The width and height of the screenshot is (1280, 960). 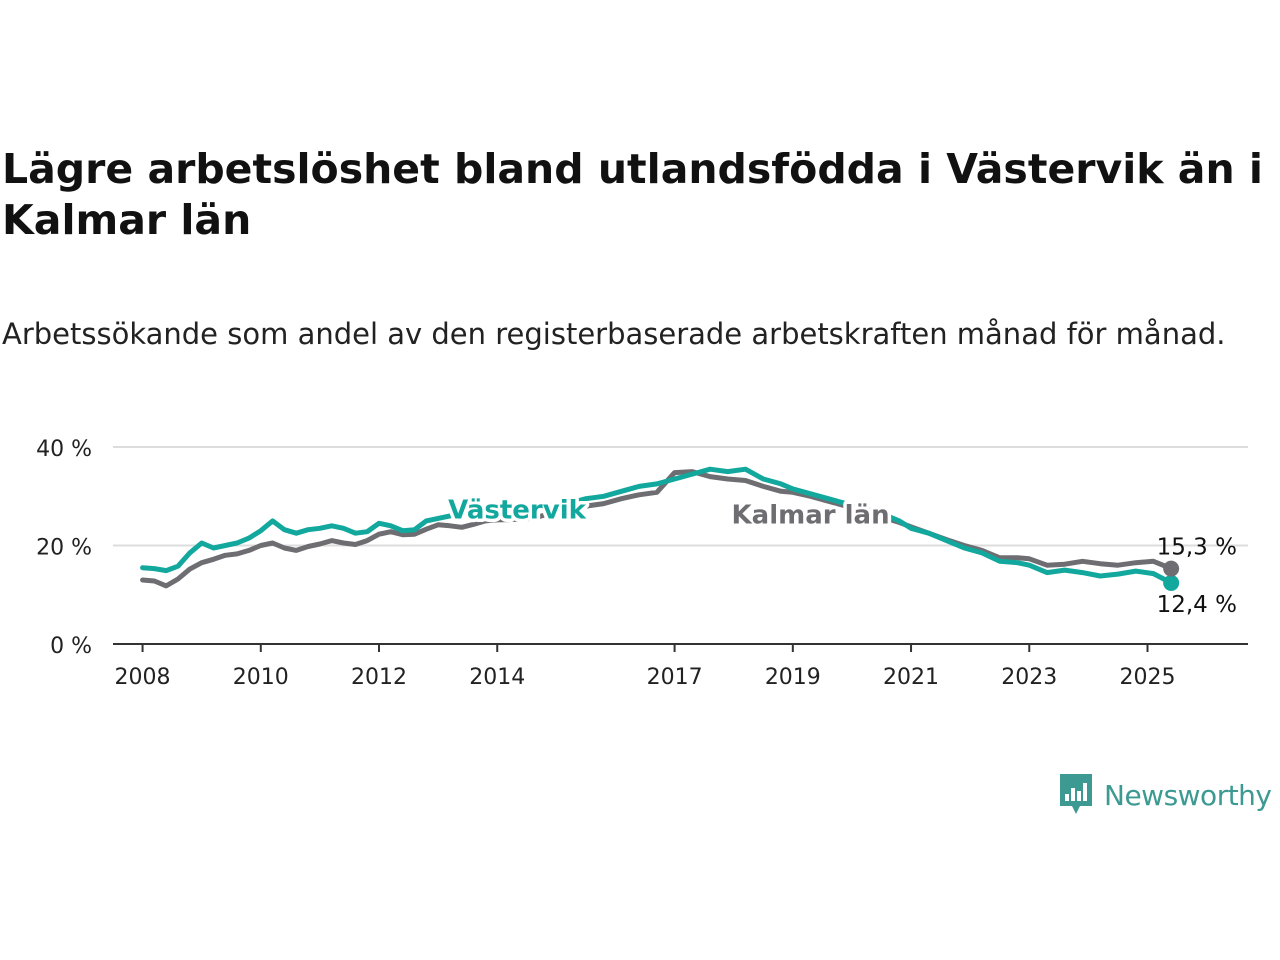 What do you see at coordinates (1188, 795) in the screenshot?
I see `brand-name: Newsworthy` at bounding box center [1188, 795].